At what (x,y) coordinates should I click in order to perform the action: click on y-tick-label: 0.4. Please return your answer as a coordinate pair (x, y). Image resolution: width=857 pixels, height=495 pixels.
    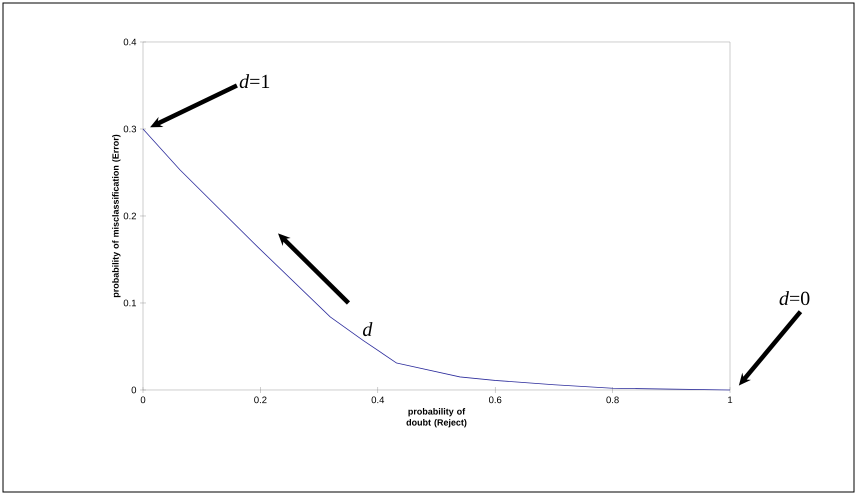
    Looking at the image, I should click on (130, 42).